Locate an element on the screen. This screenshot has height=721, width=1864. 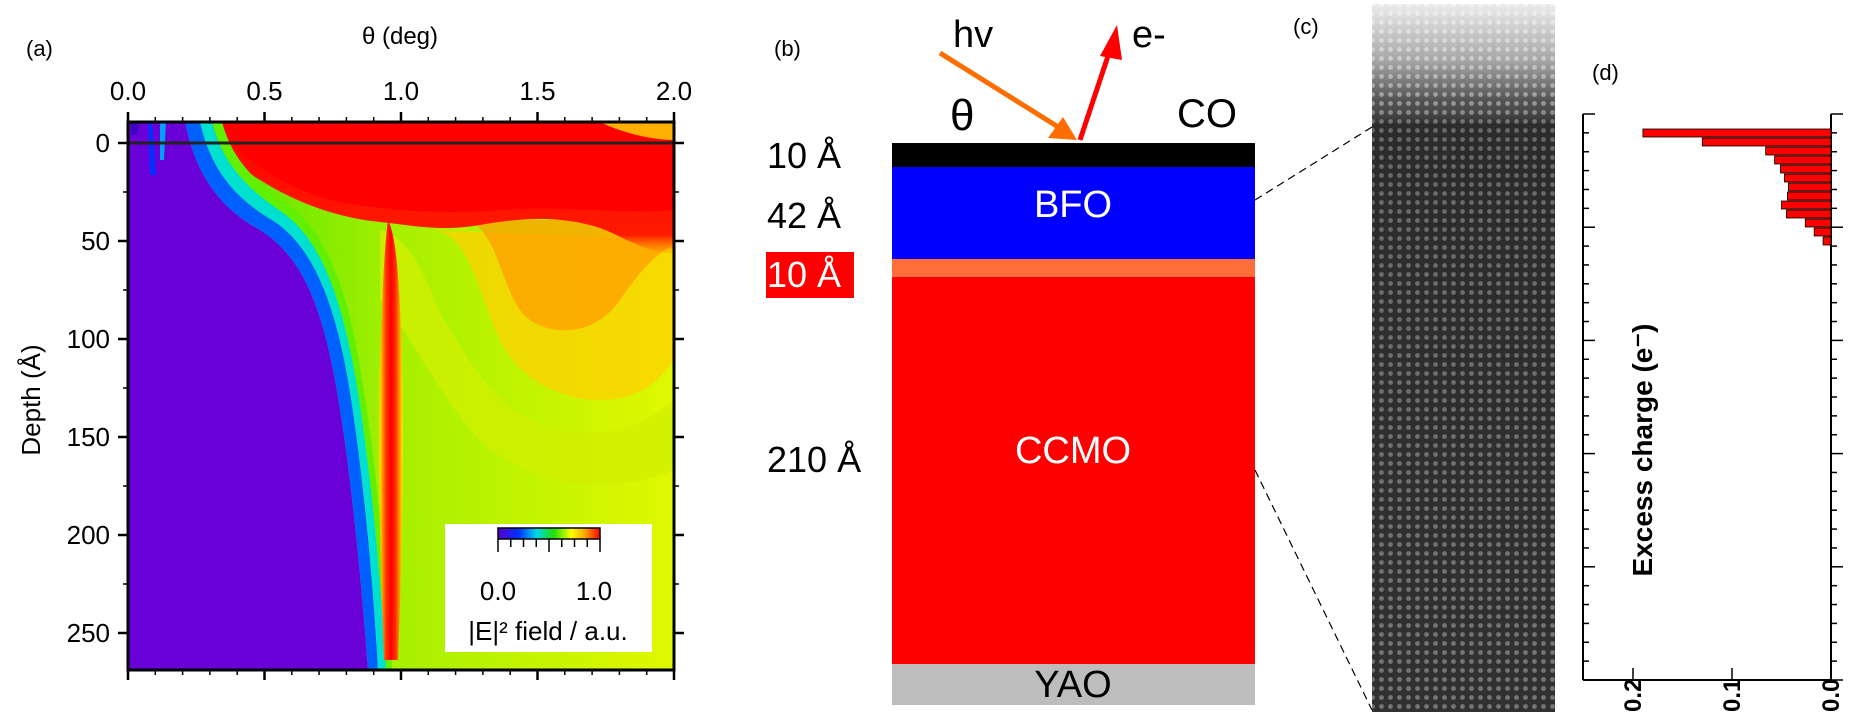
theta-label: θ is located at coordinates (962, 115).